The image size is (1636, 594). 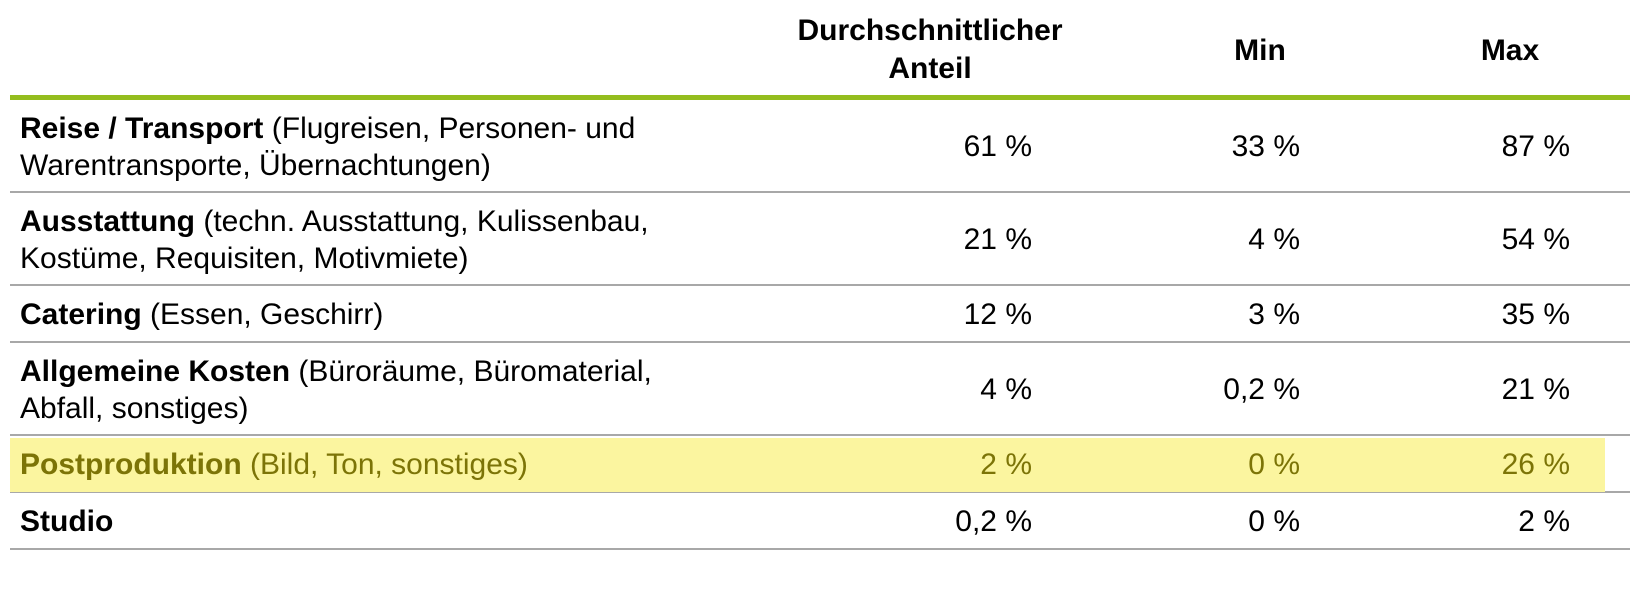 What do you see at coordinates (1274, 239) in the screenshot?
I see `cell-min: 4 %` at bounding box center [1274, 239].